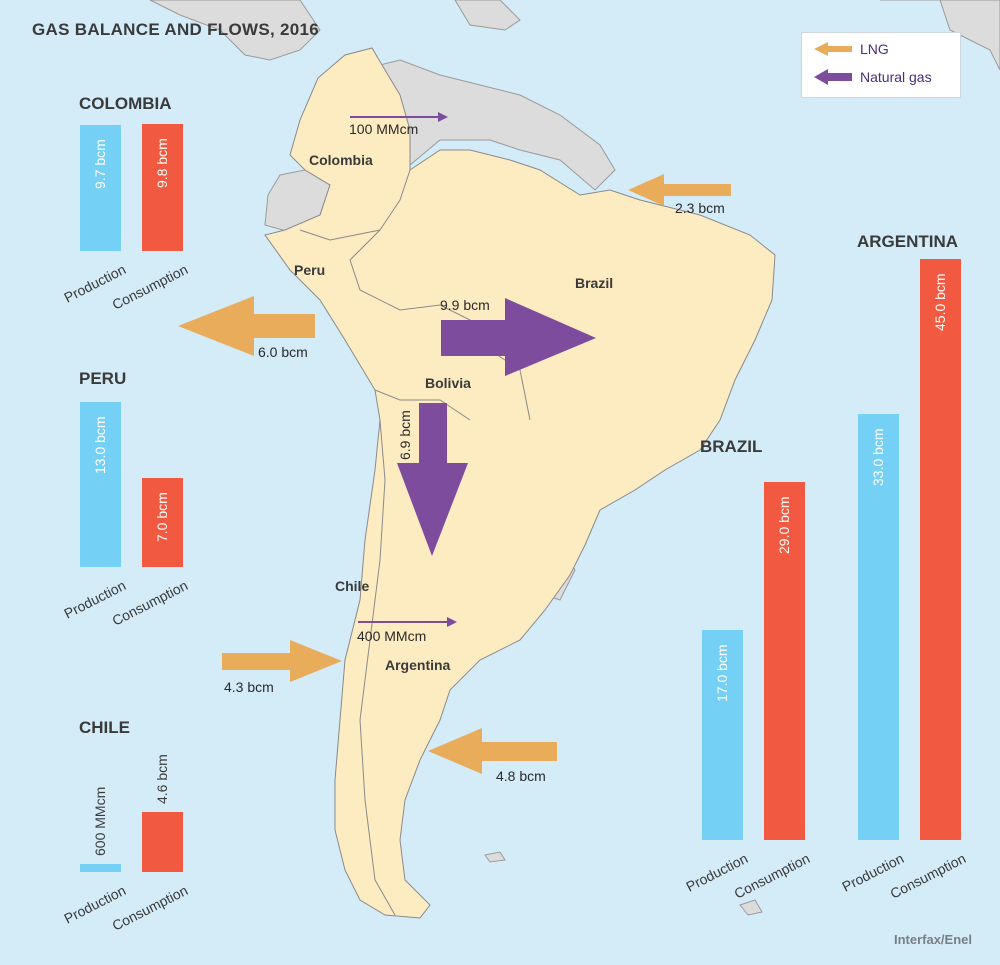 This screenshot has width=1000, height=965. What do you see at coordinates (100, 445) in the screenshot?
I see `value-label-peru-production: 13.0 bcm` at bounding box center [100, 445].